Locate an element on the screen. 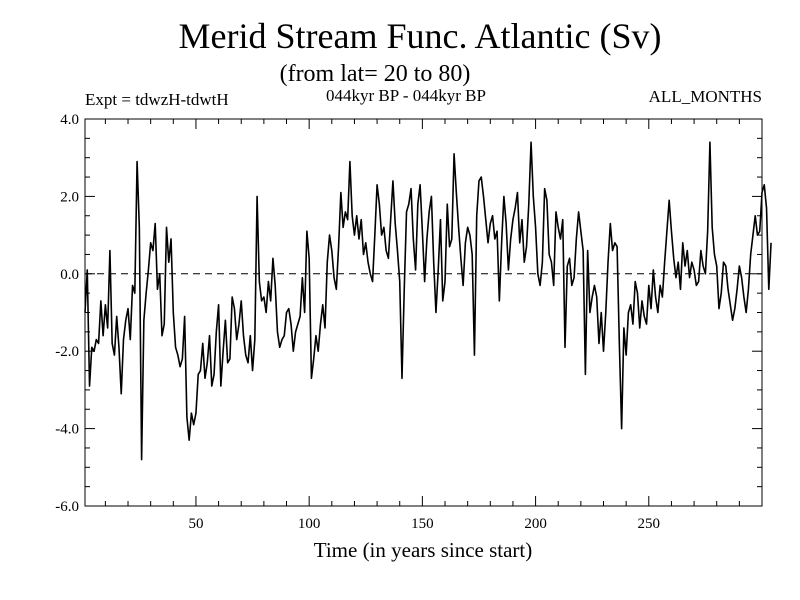  x-tick-label: 200 is located at coordinates (535, 524).